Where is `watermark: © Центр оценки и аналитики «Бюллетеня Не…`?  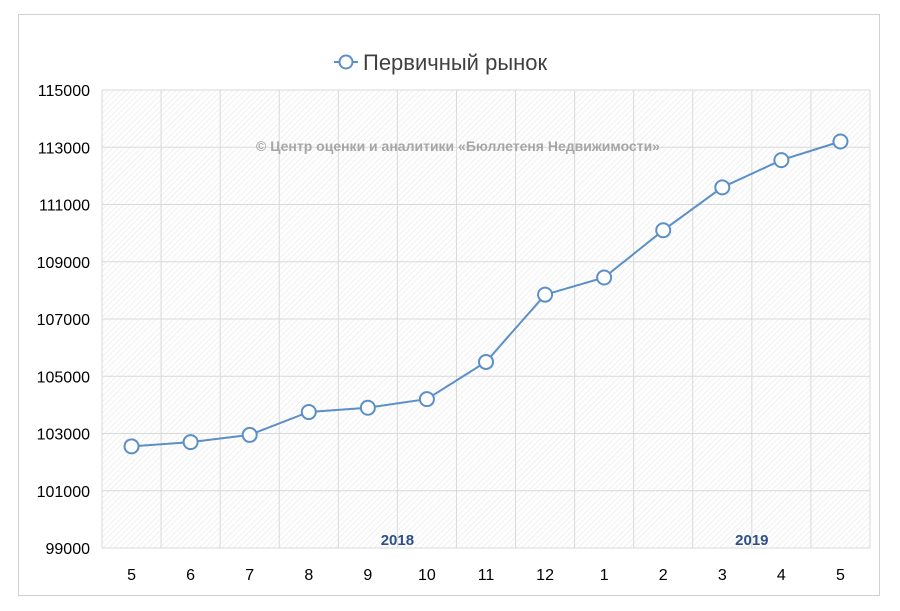
watermark: © Центр оценки и аналитики «Бюллетеня Не… is located at coordinates (458, 146).